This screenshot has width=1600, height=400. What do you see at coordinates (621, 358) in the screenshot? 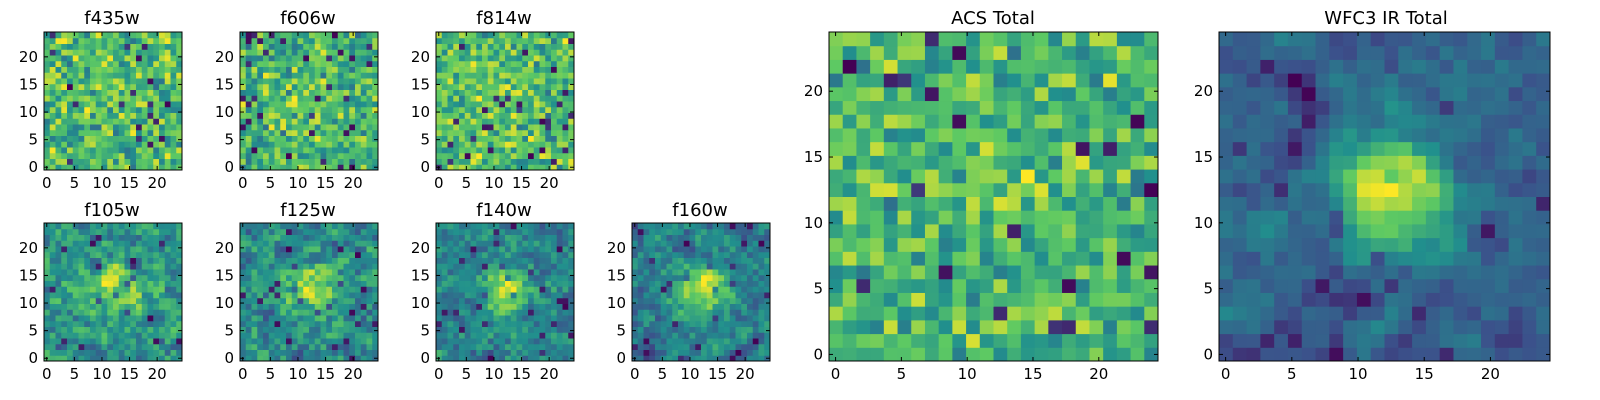
I see `y-tick-label: 0` at bounding box center [621, 358].